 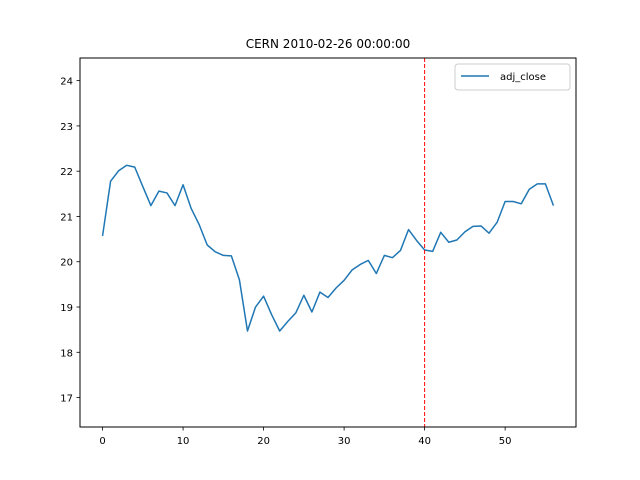 I want to click on y-tick-label: 24, so click(x=66, y=82).